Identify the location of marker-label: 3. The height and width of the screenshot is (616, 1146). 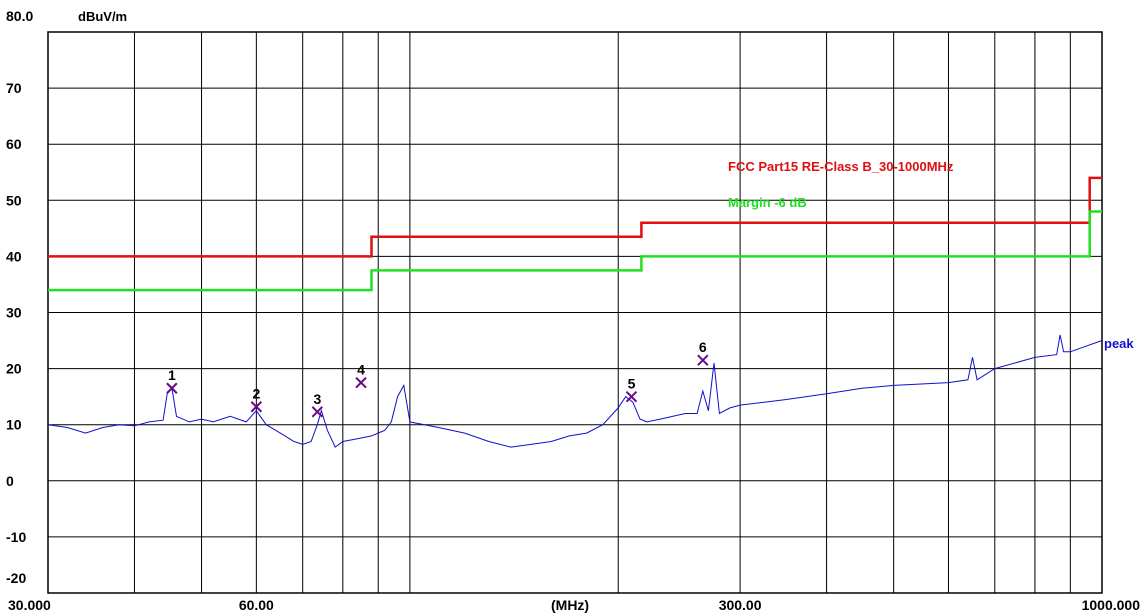
(317, 399).